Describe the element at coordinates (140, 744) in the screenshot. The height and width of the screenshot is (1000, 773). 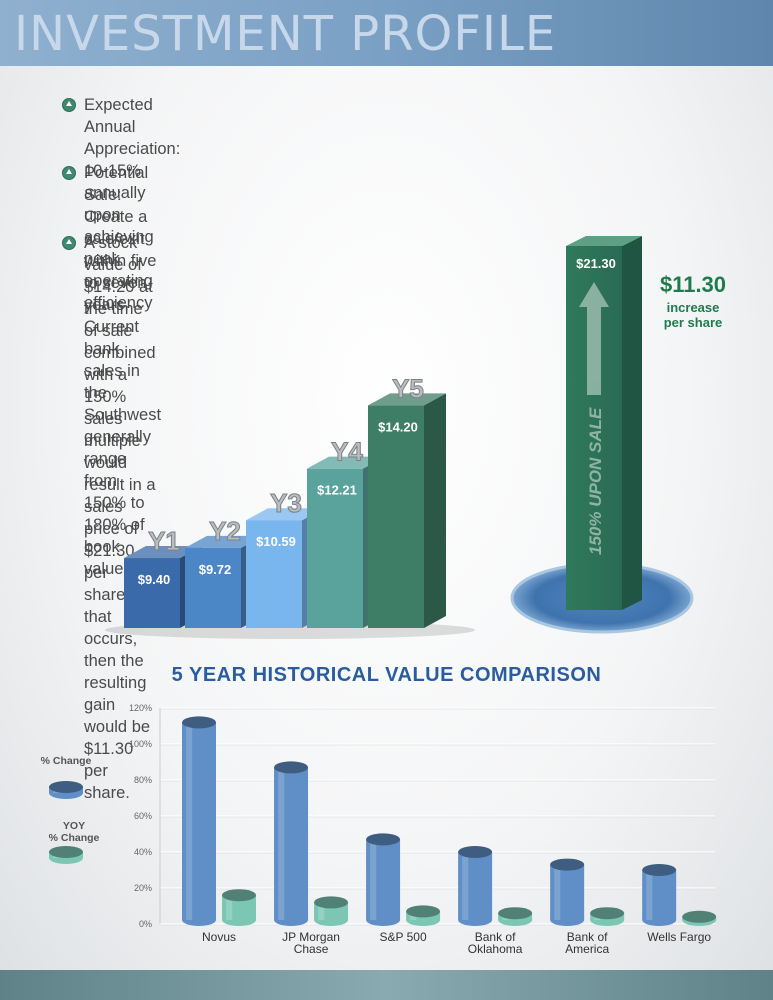
I see `y-tick-label: 100%` at that location.